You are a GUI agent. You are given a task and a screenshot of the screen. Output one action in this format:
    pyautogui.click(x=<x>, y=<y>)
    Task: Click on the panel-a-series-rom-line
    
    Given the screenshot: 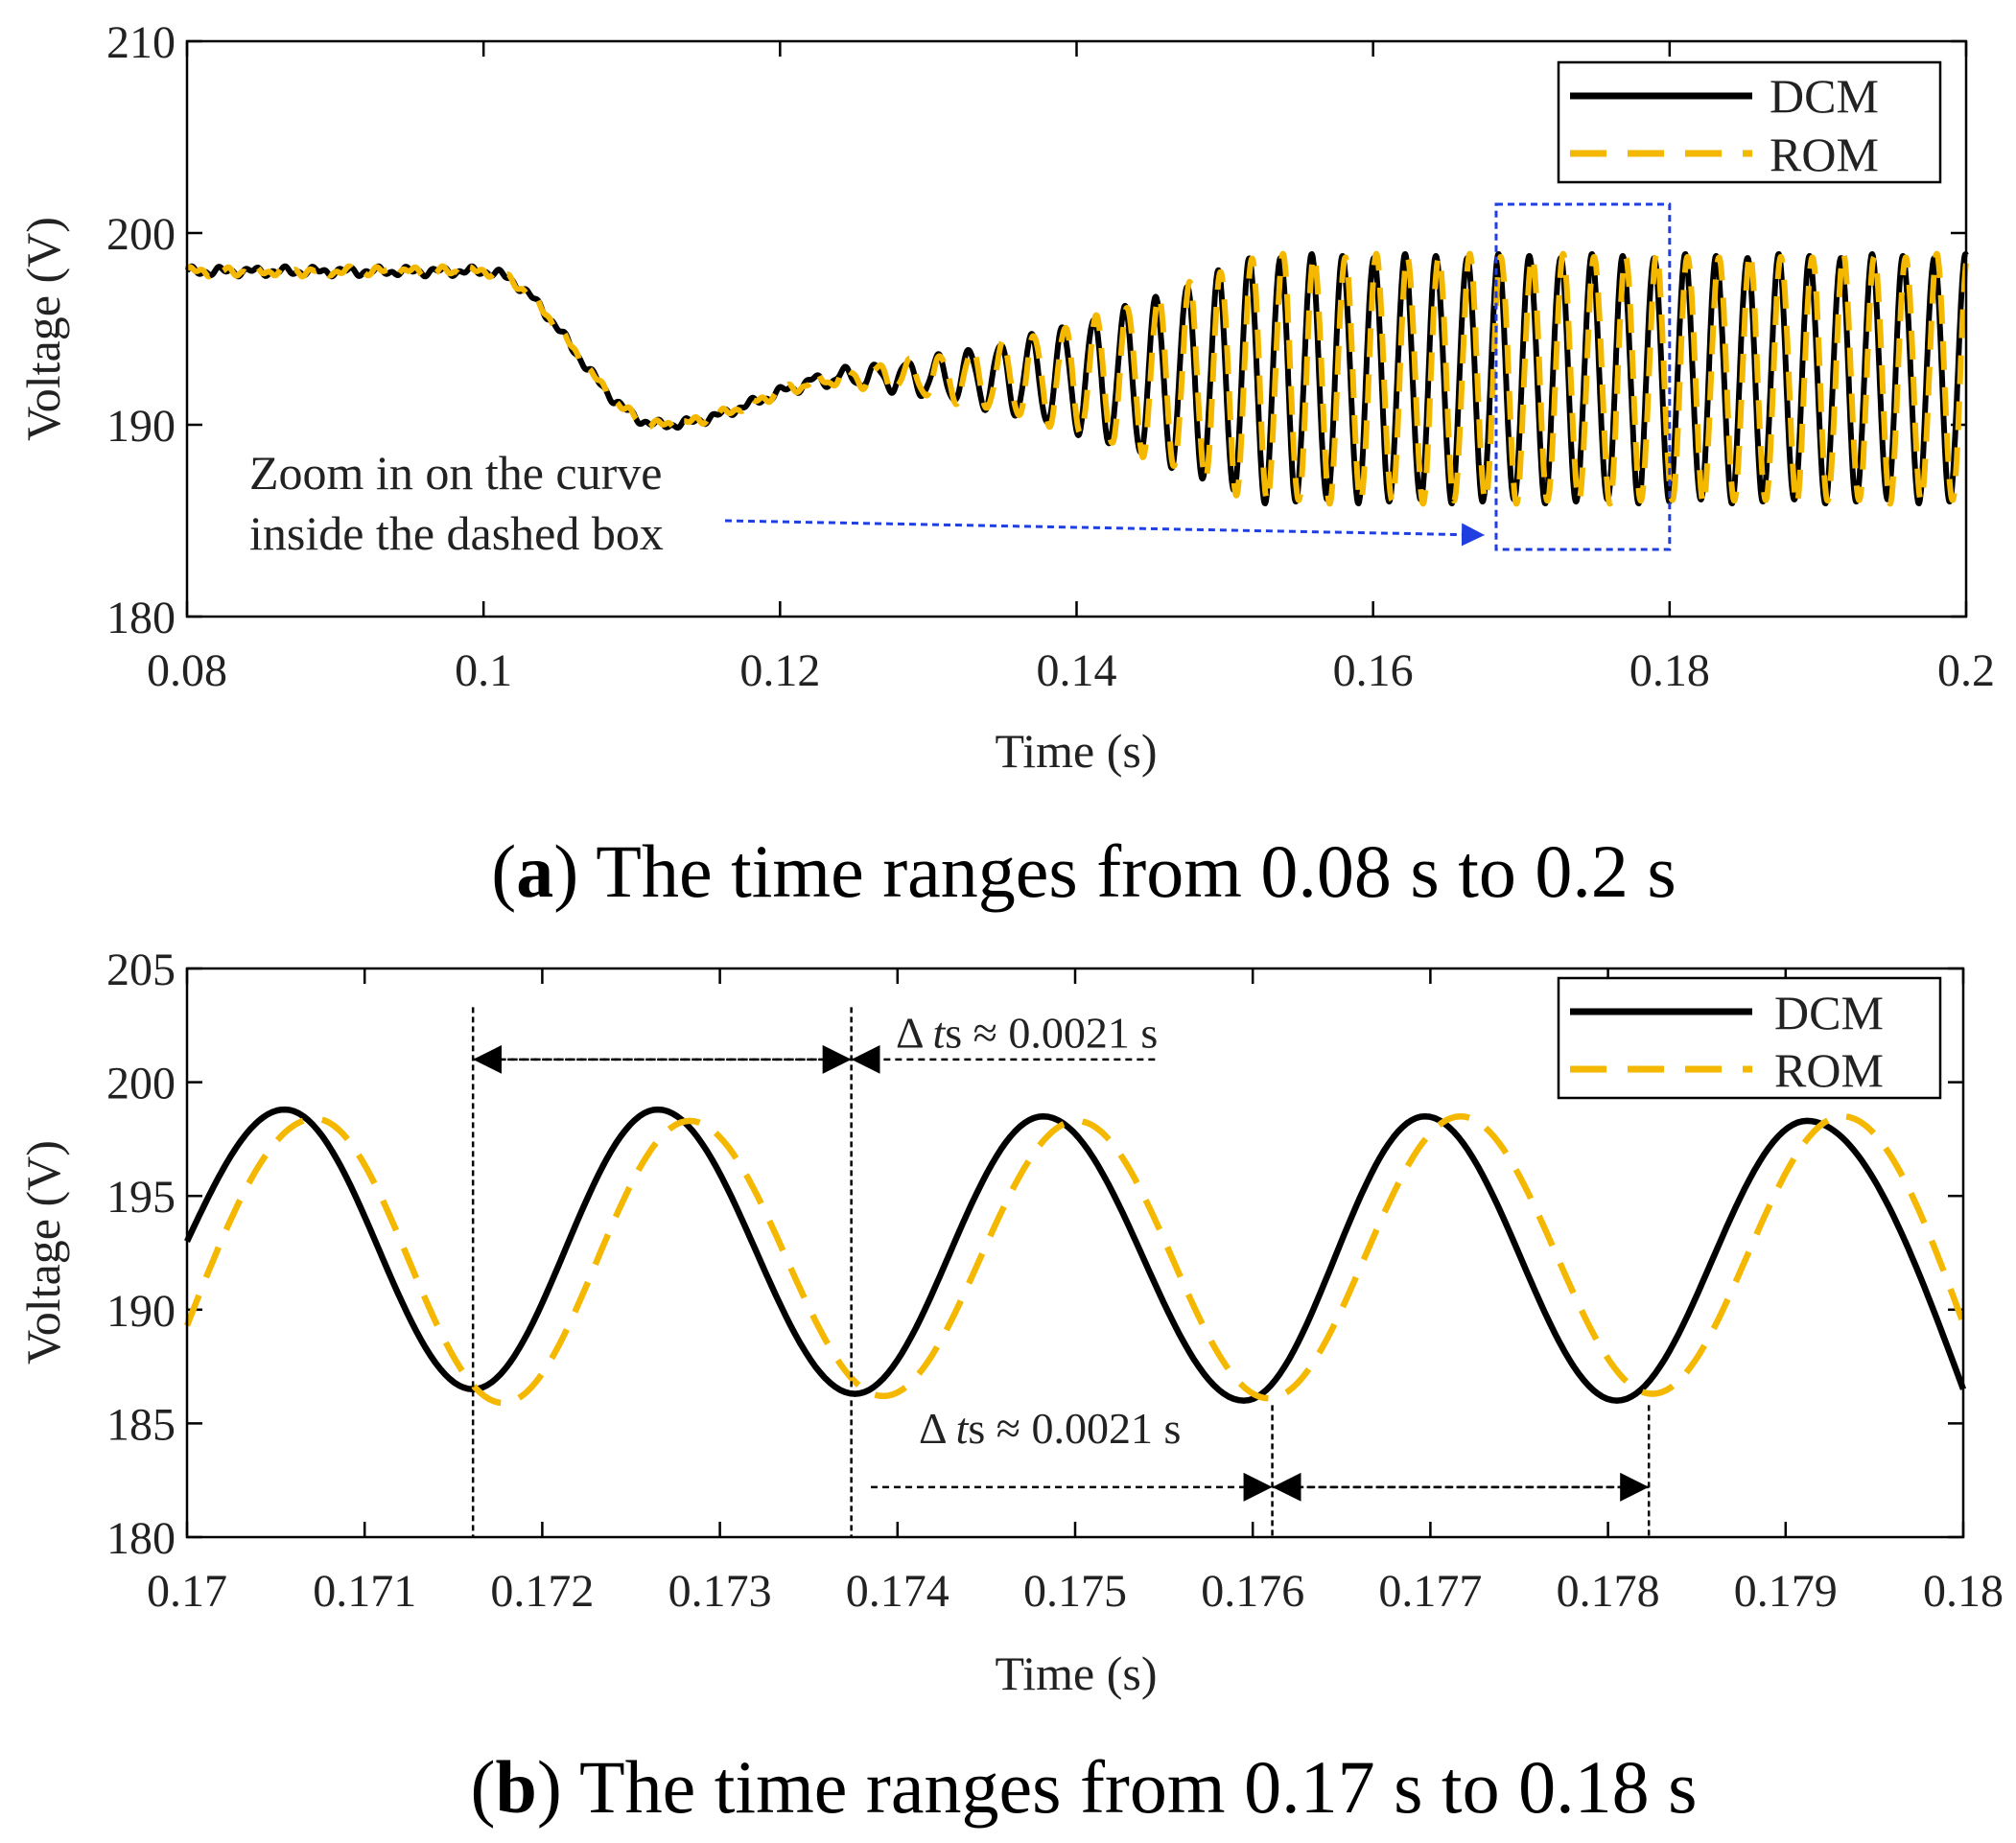 What is the action you would take?
    pyautogui.click(x=1076, y=378)
    